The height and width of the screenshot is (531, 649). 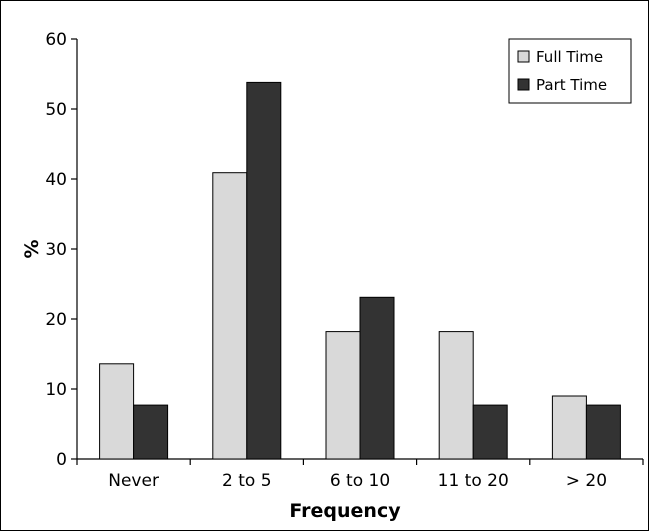 I want to click on y-axis: 0 10 20 30 40 50 60, so click(x=61, y=250).